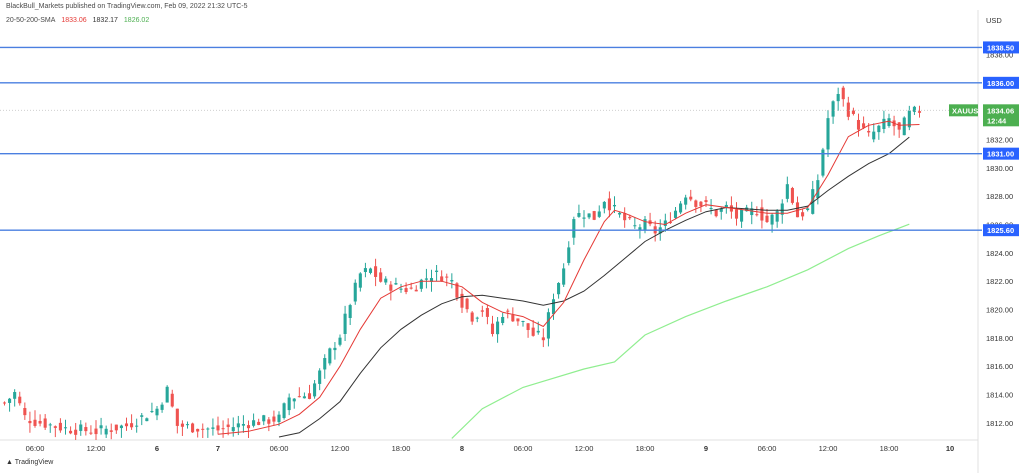 Image resolution: width=1024 pixels, height=473 pixels. Describe the element at coordinates (645, 448) in the screenshot. I see `x-tick-label: 18:00` at that location.